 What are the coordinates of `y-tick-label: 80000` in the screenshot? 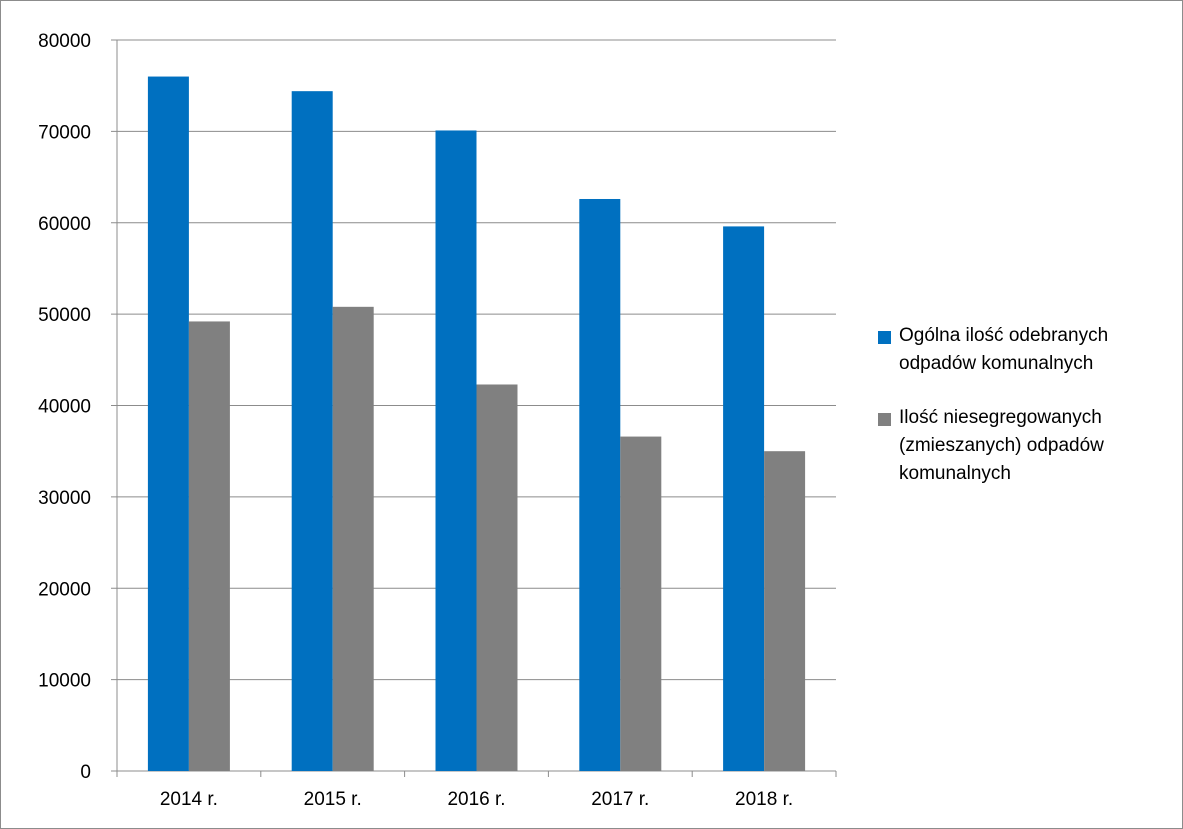 It's located at (64, 41).